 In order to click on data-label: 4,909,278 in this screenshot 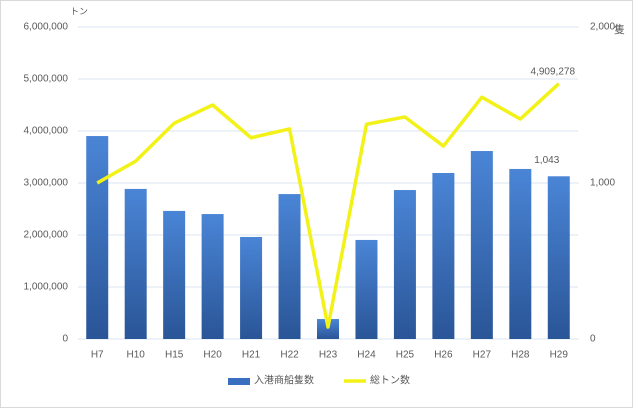, I will do `click(553, 71)`.